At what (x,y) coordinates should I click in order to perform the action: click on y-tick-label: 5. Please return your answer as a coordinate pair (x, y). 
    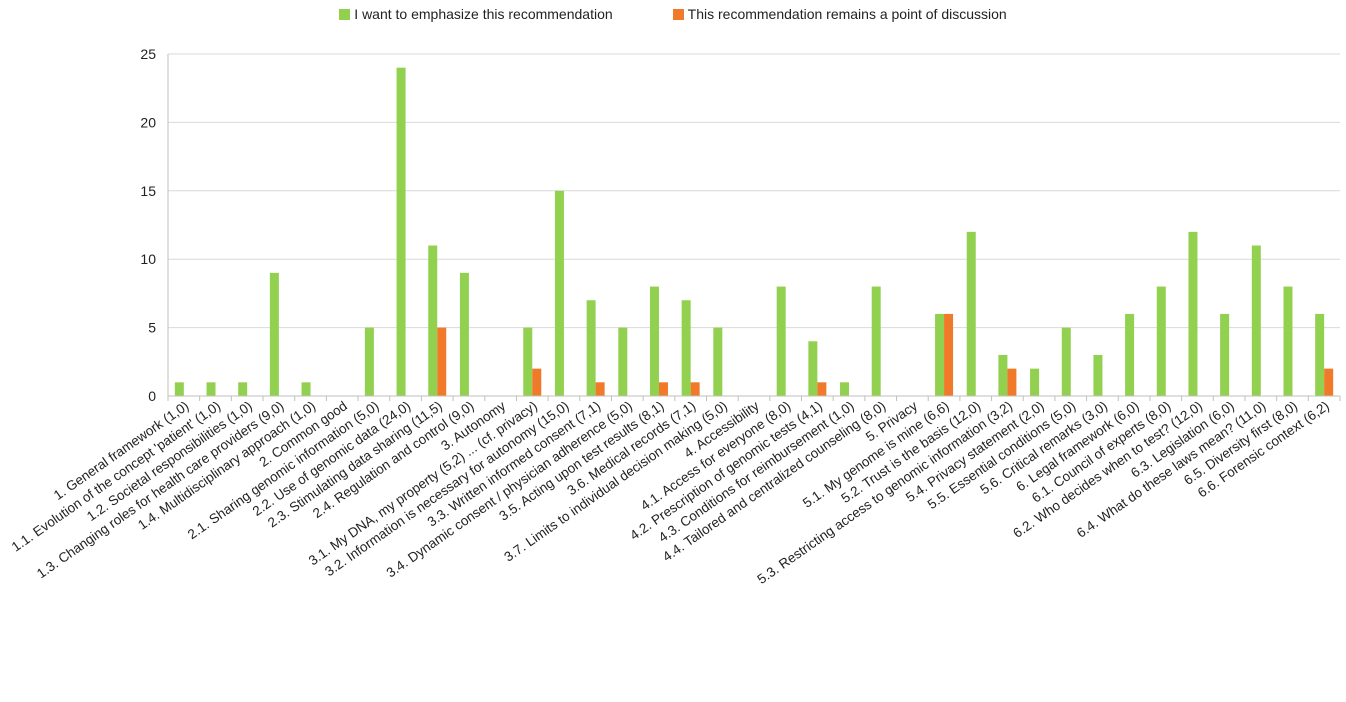
    Looking at the image, I should click on (152, 328).